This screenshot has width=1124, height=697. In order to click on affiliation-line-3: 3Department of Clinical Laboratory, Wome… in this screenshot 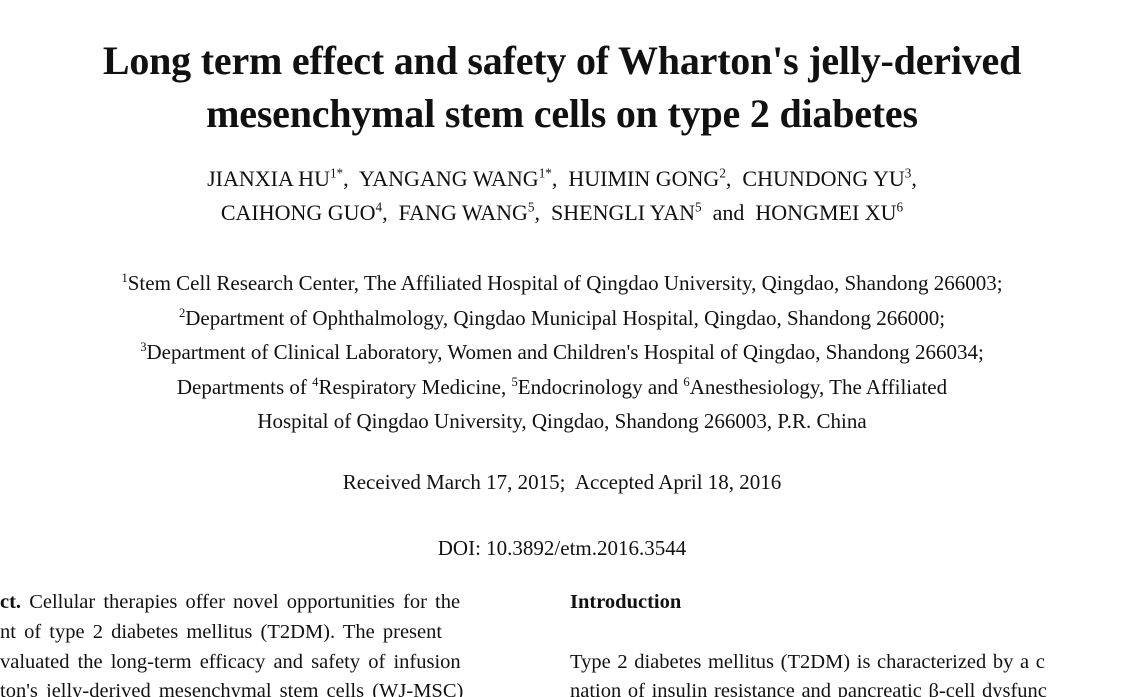, I will do `click(562, 352)`.